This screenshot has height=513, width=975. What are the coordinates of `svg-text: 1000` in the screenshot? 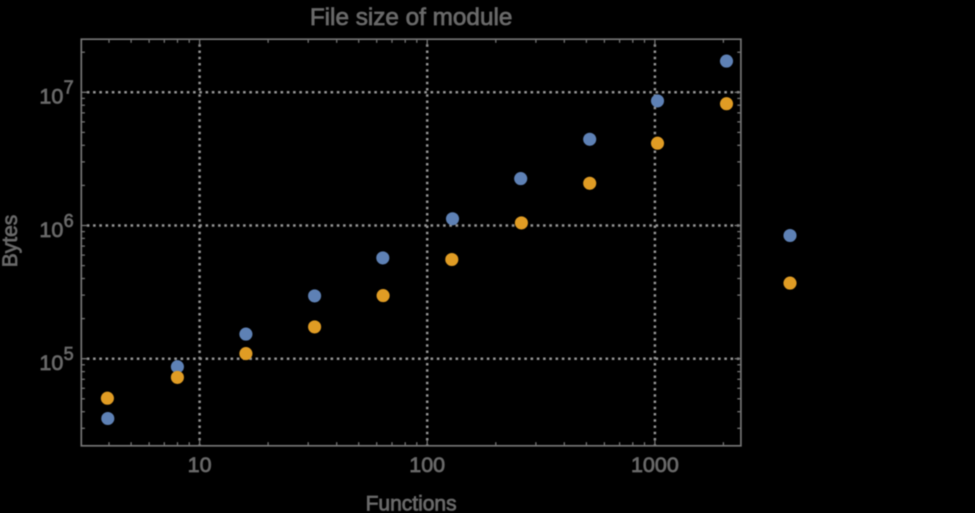 It's located at (655, 465).